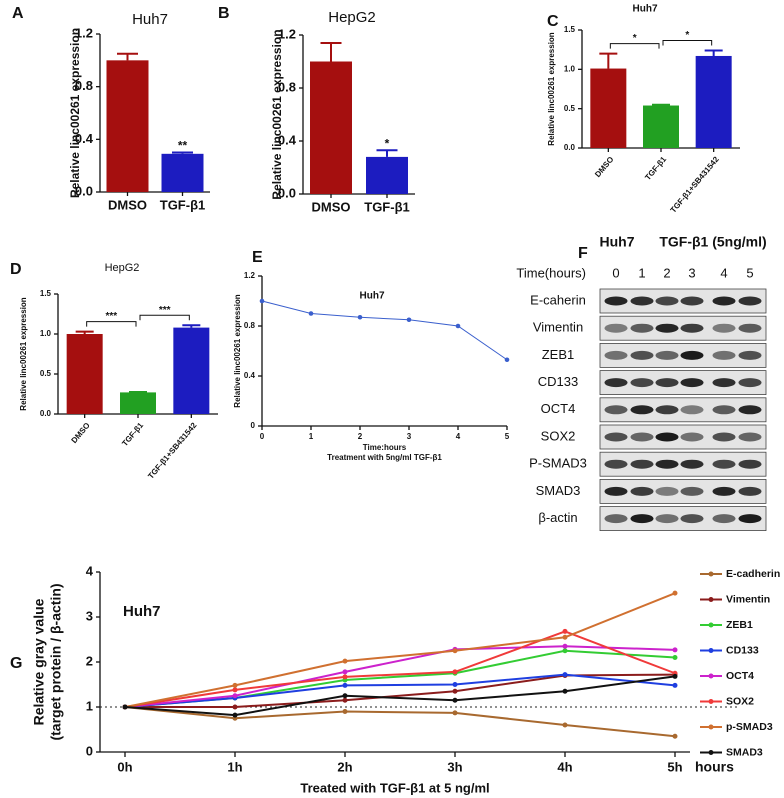 Image resolution: width=784 pixels, height=798 pixels. What do you see at coordinates (558, 381) in the screenshot?
I see `row-label: CD133` at bounding box center [558, 381].